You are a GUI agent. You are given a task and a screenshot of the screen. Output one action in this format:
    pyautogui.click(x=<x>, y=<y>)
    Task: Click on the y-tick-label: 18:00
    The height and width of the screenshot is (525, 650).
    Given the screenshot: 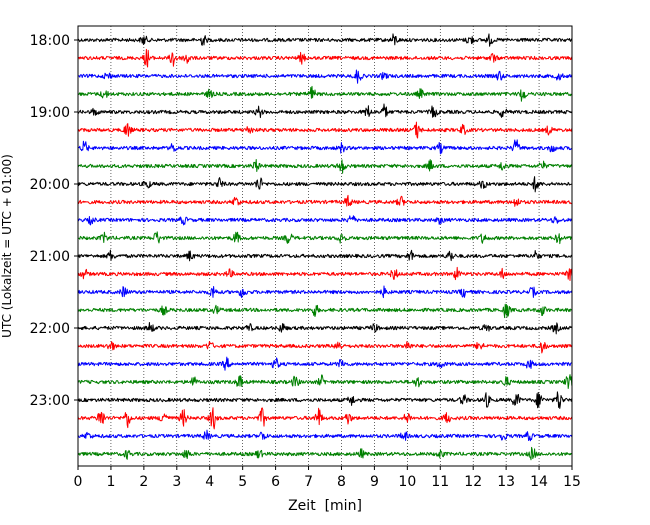 What is the action you would take?
    pyautogui.click(x=50, y=41)
    